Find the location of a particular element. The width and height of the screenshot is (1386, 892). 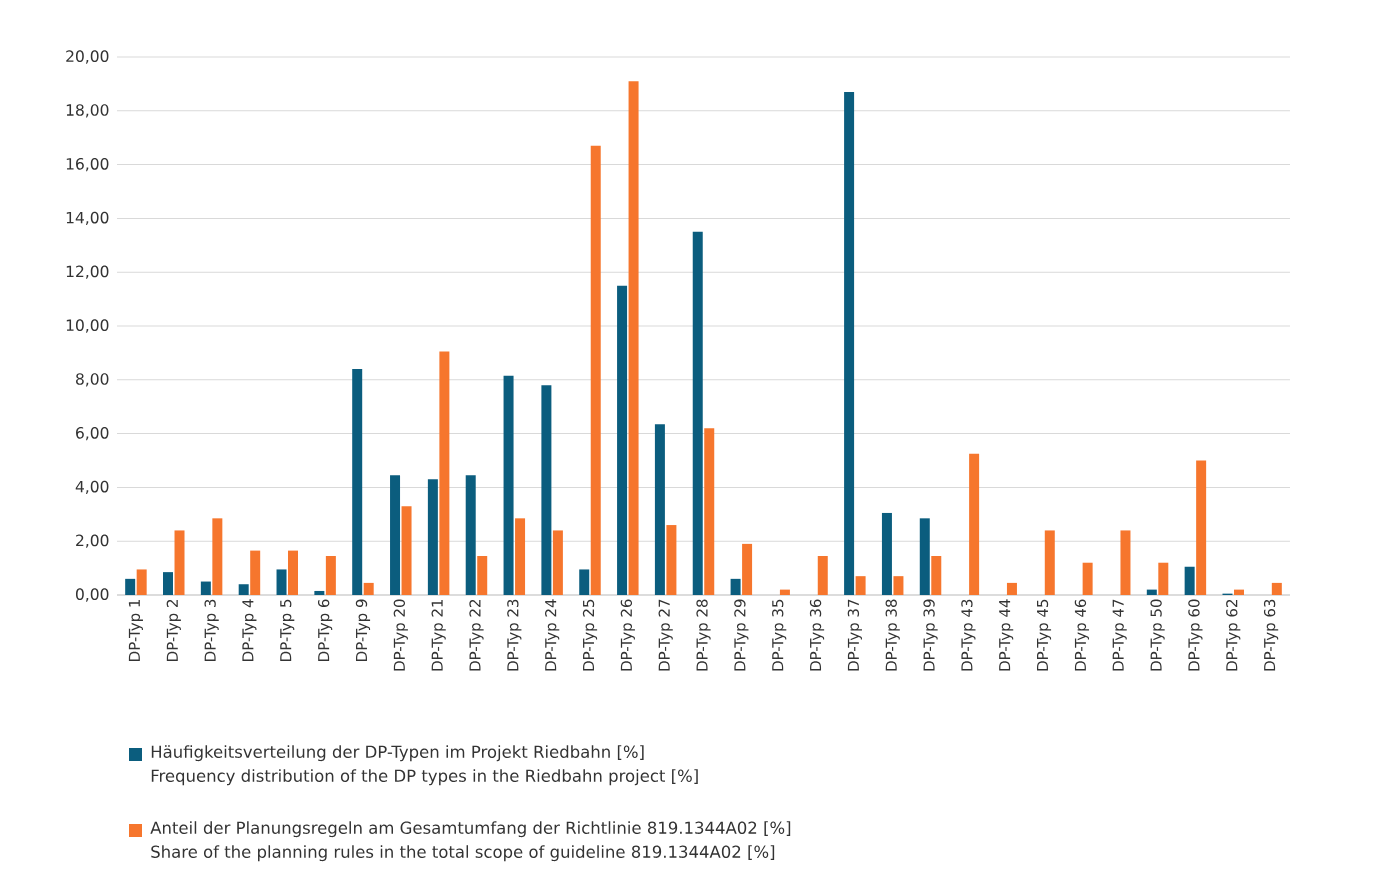

x-tick-label: DP-Typ 60 is located at coordinates (1195, 635).